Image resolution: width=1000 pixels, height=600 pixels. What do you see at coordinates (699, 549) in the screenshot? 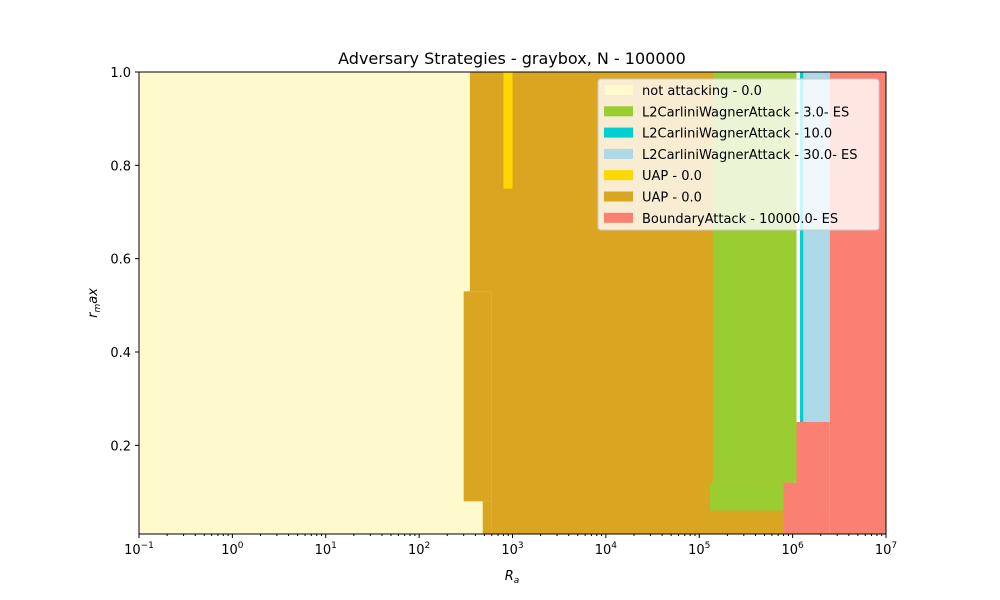
I see `x-tick-label-6: 10⁵` at bounding box center [699, 549].